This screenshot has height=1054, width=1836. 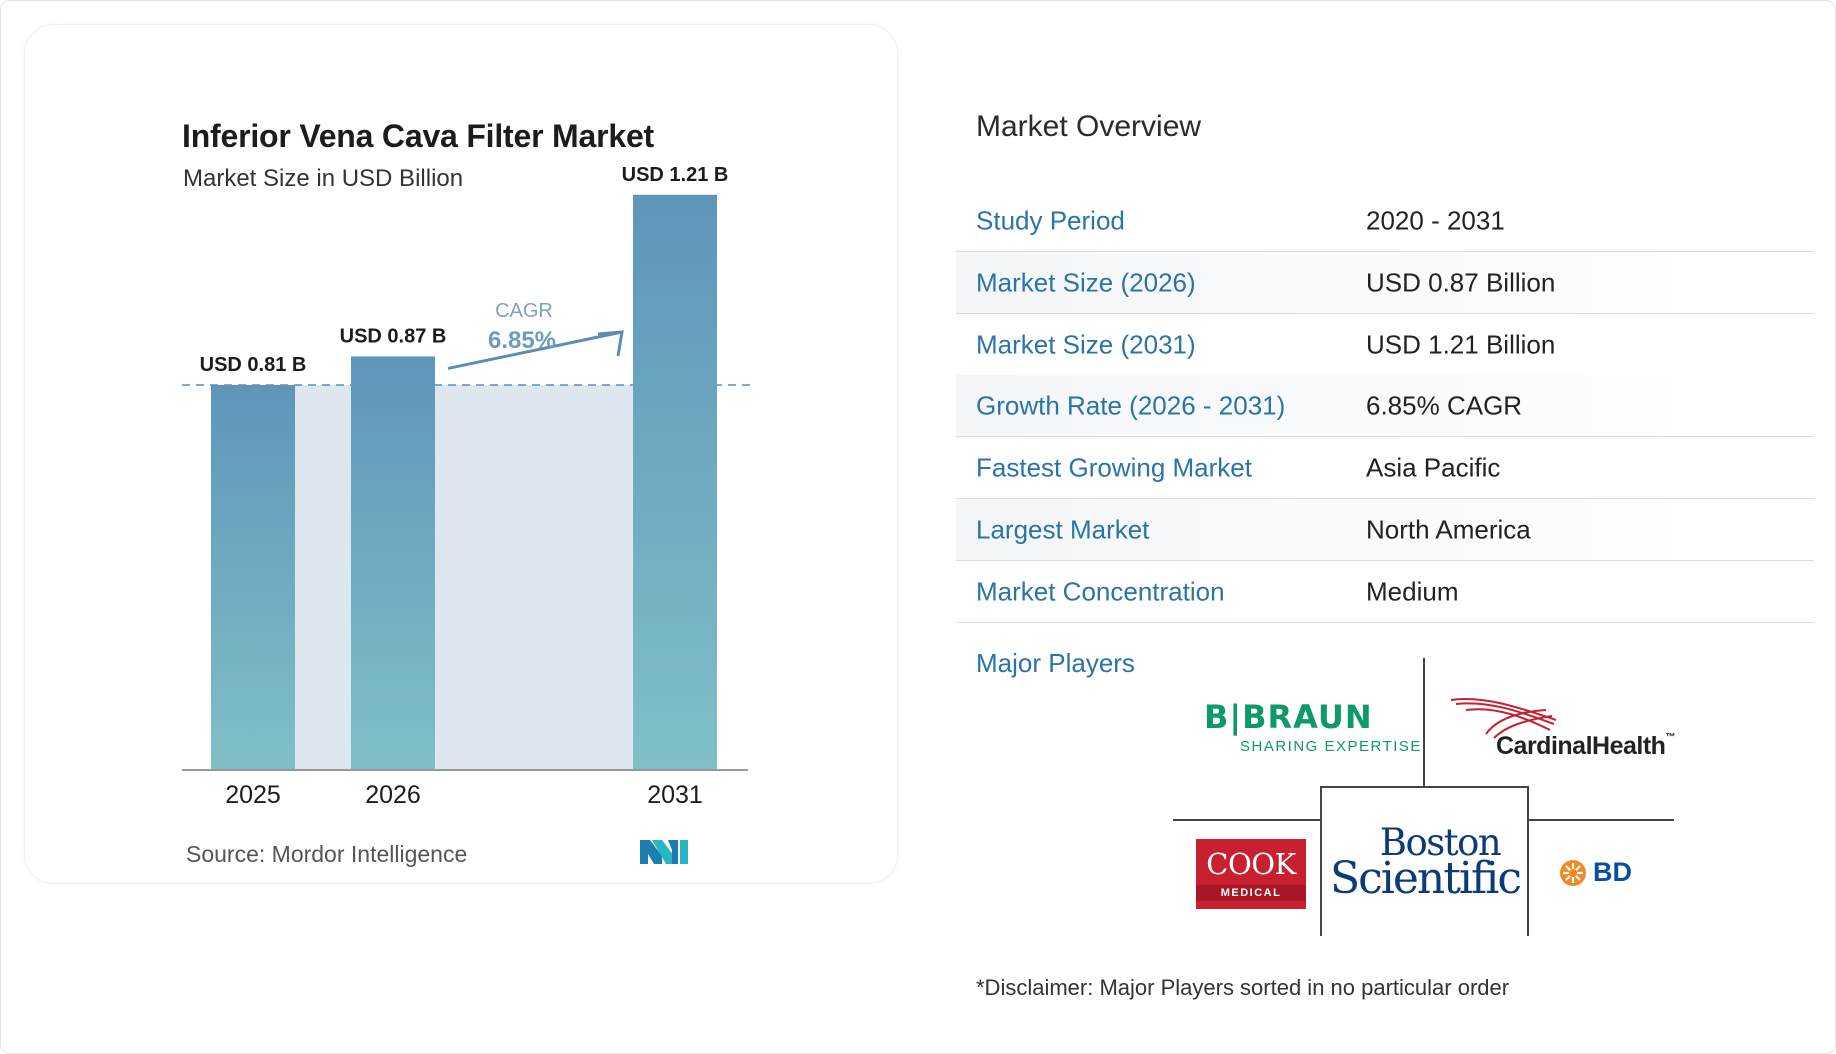 What do you see at coordinates (253, 577) in the screenshot?
I see `bar-2025` at bounding box center [253, 577].